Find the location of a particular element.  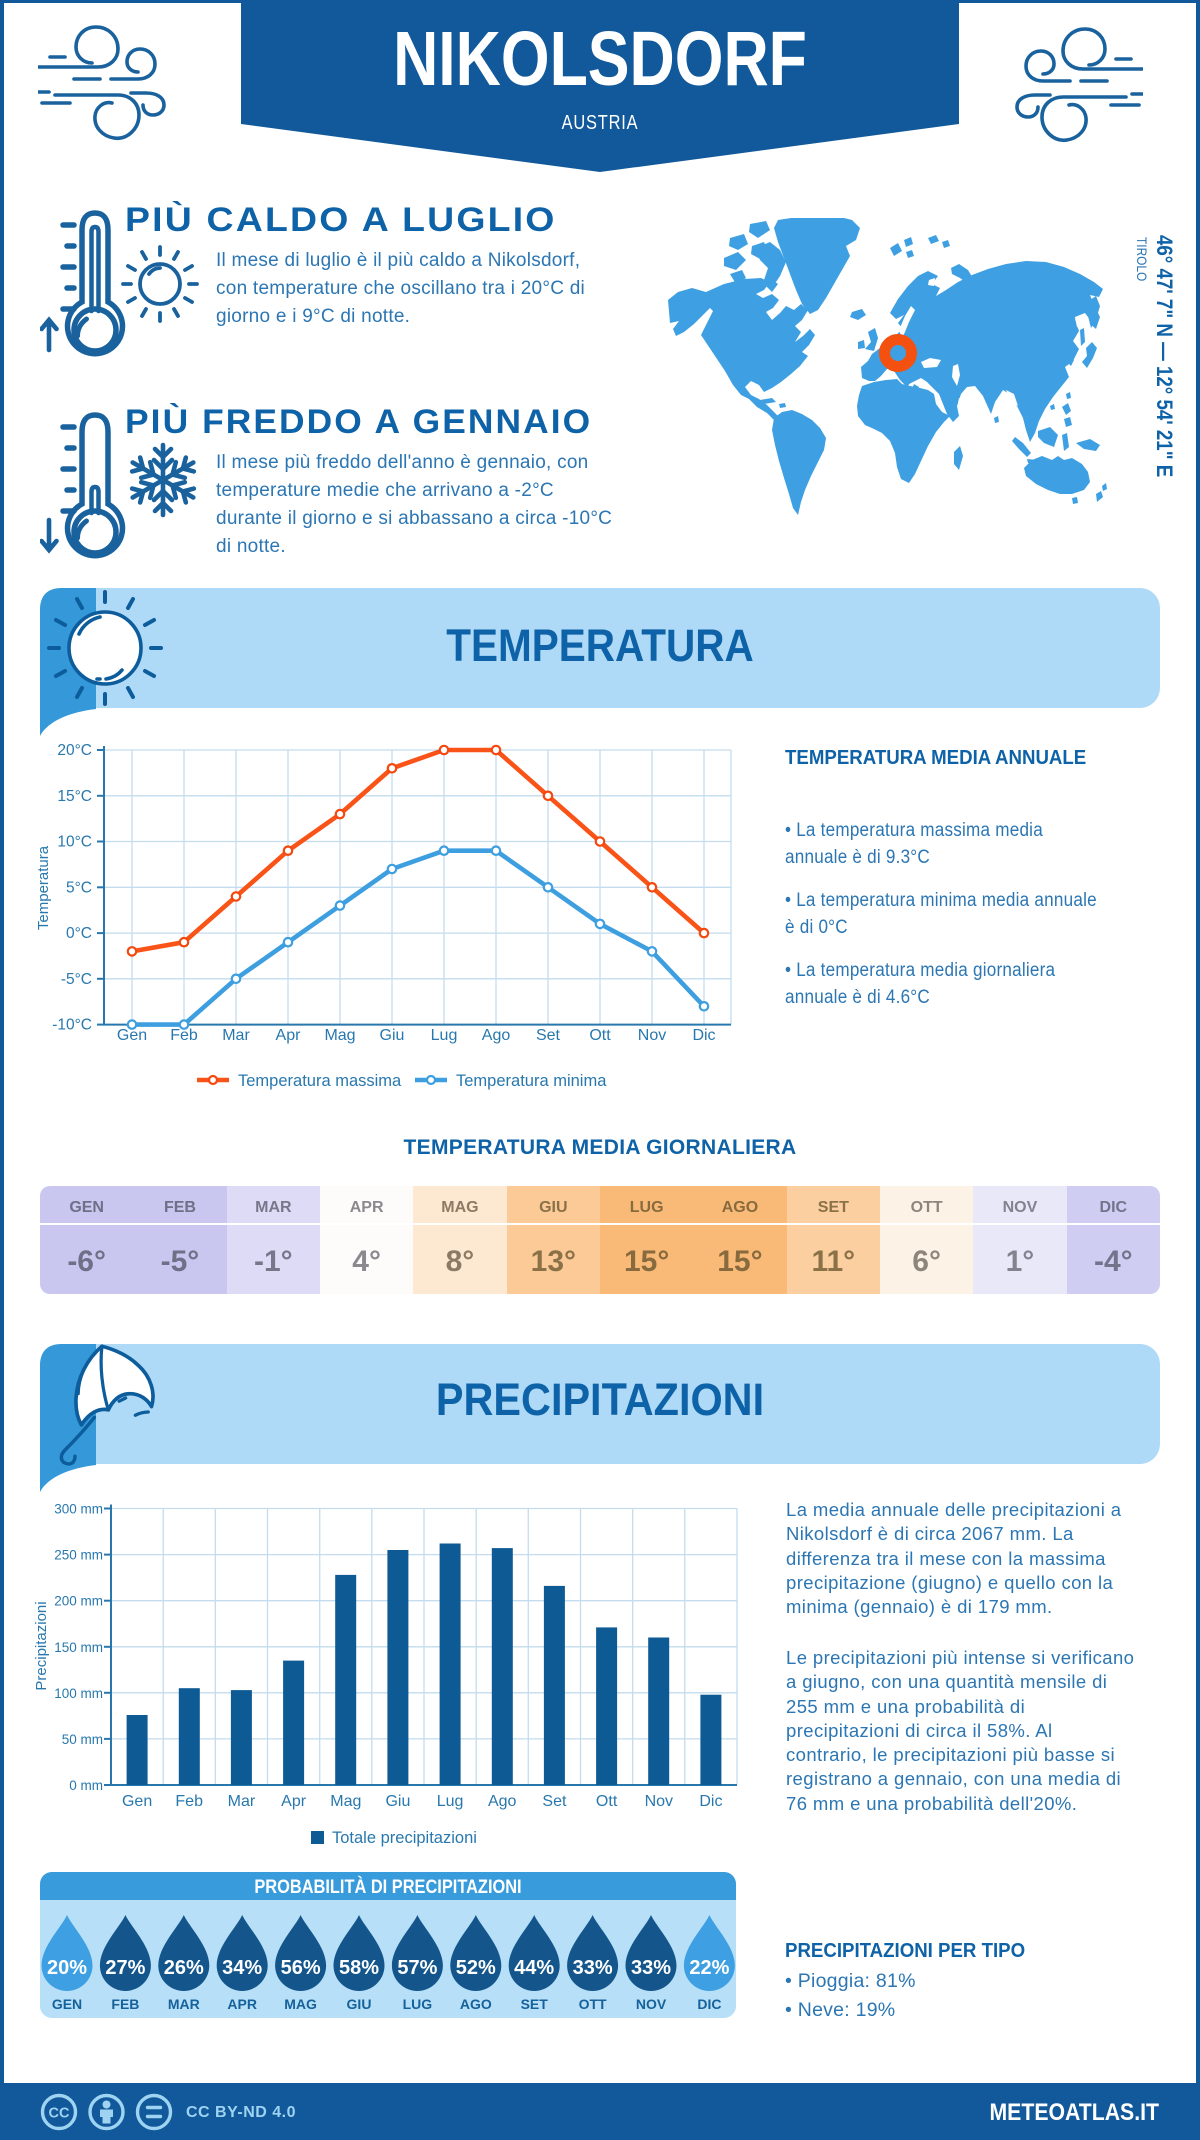

svg-text: FEB is located at coordinates (125, 2004).